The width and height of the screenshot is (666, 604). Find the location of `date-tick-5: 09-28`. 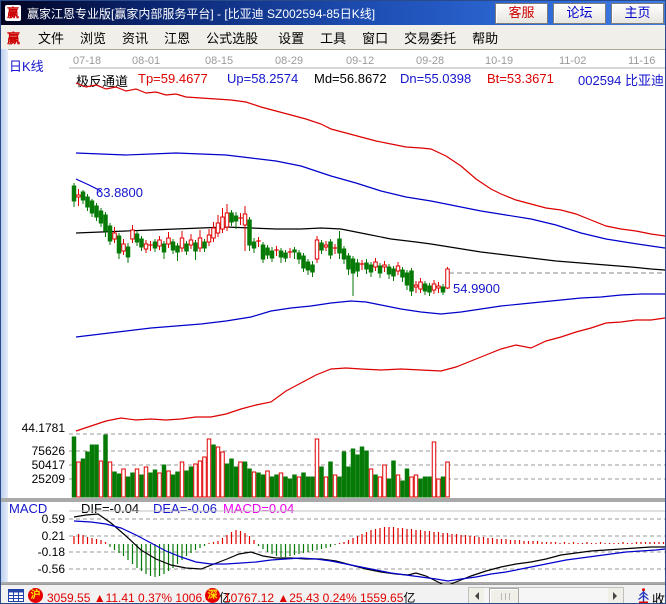

date-tick-5: 09-28 is located at coordinates (430, 61).